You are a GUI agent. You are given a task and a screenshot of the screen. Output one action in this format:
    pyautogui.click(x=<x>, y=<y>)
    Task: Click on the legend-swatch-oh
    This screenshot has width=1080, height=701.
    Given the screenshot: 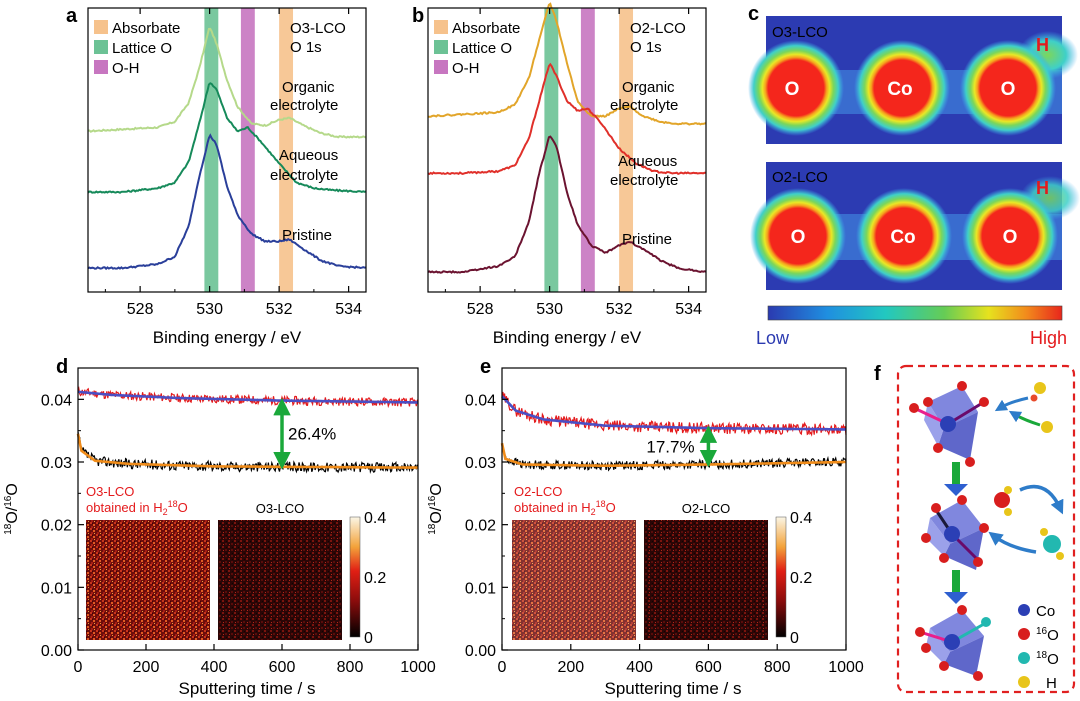 What is the action you would take?
    pyautogui.click(x=441, y=67)
    